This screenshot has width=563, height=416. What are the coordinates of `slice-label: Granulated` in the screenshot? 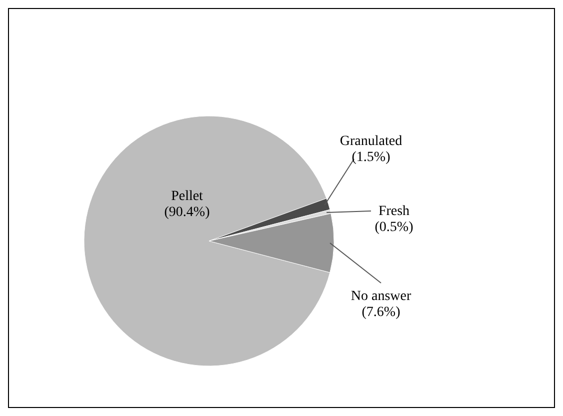 It's located at (371, 141).